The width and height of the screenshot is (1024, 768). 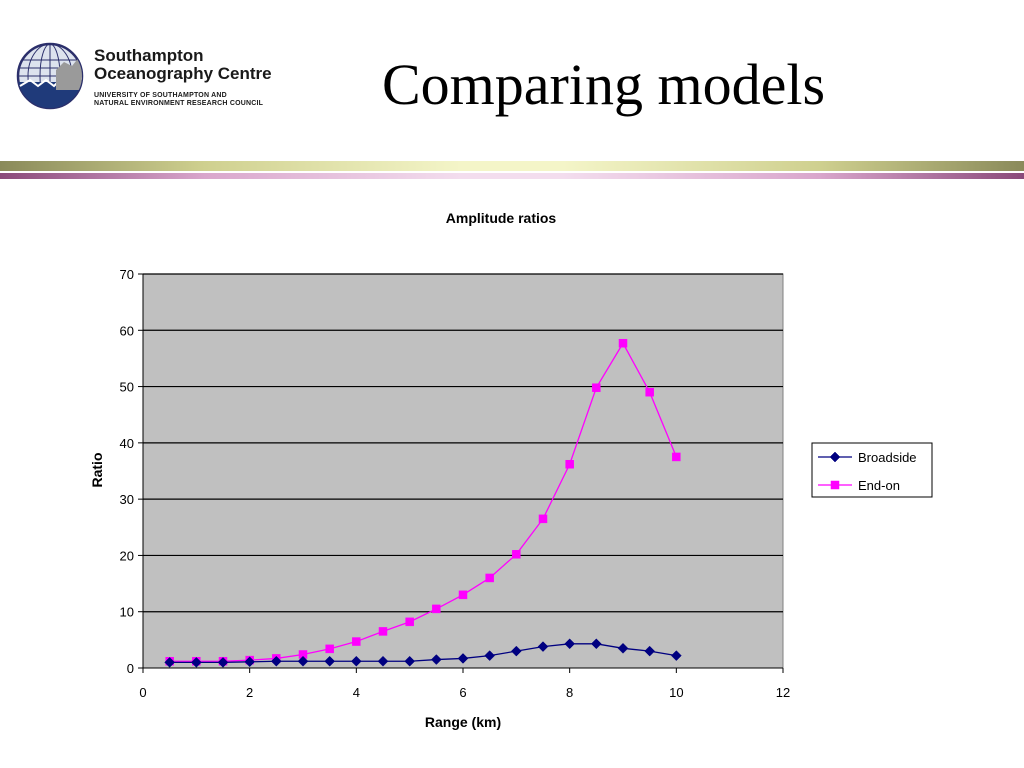 What do you see at coordinates (97, 470) in the screenshot?
I see `y-axis-label: Ratio` at bounding box center [97, 470].